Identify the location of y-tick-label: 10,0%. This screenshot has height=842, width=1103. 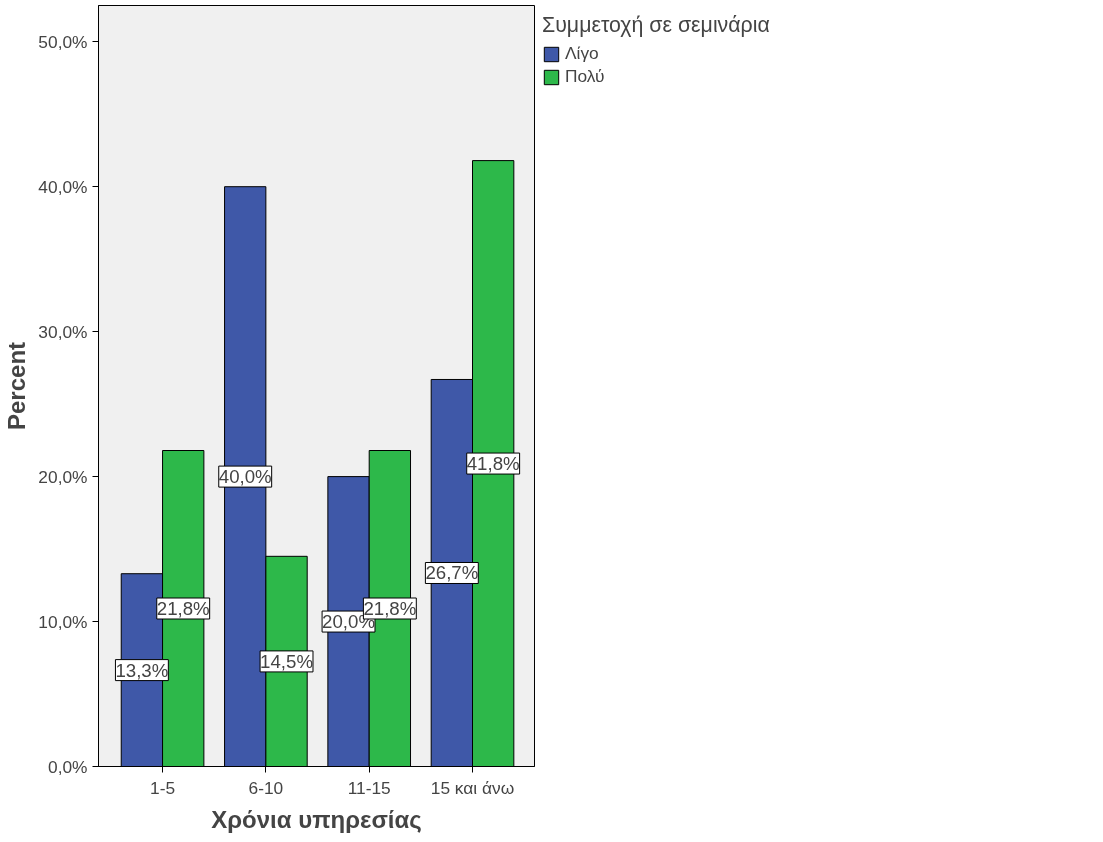
(63, 621).